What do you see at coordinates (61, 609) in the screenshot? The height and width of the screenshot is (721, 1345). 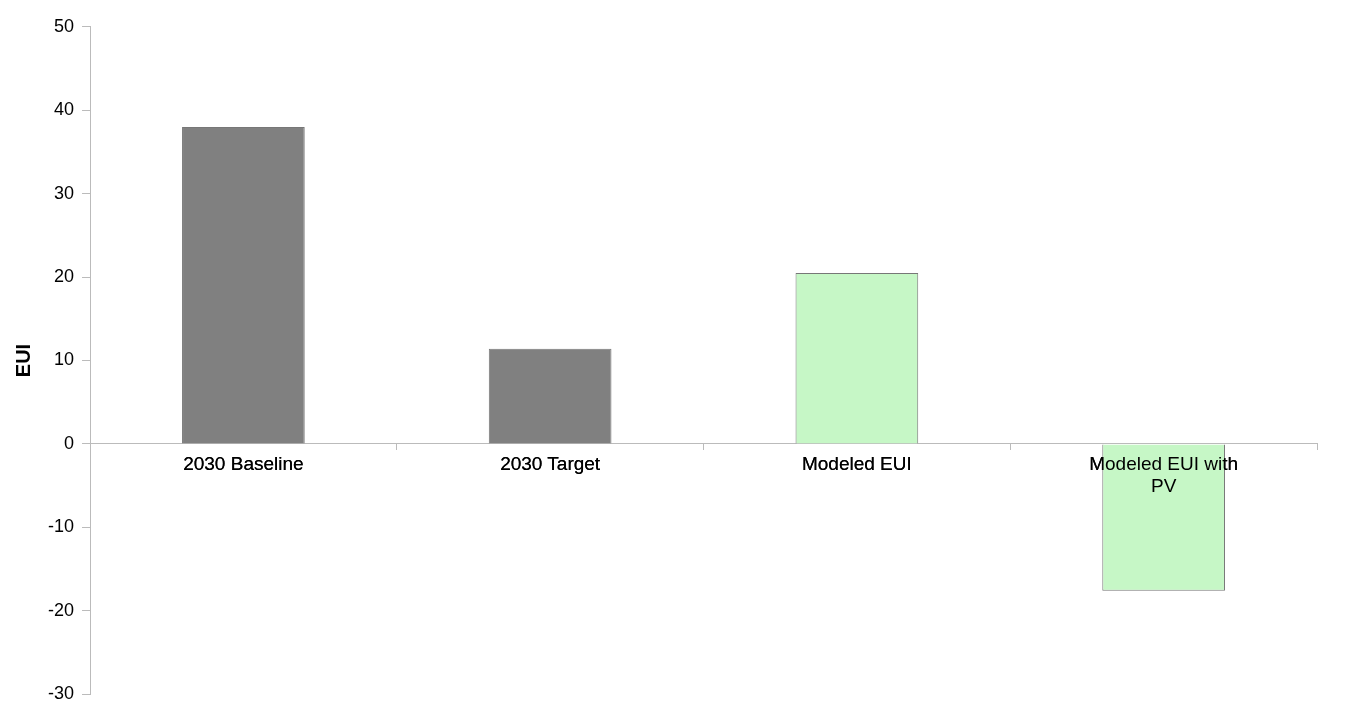 I see `y-tick-label: -20` at bounding box center [61, 609].